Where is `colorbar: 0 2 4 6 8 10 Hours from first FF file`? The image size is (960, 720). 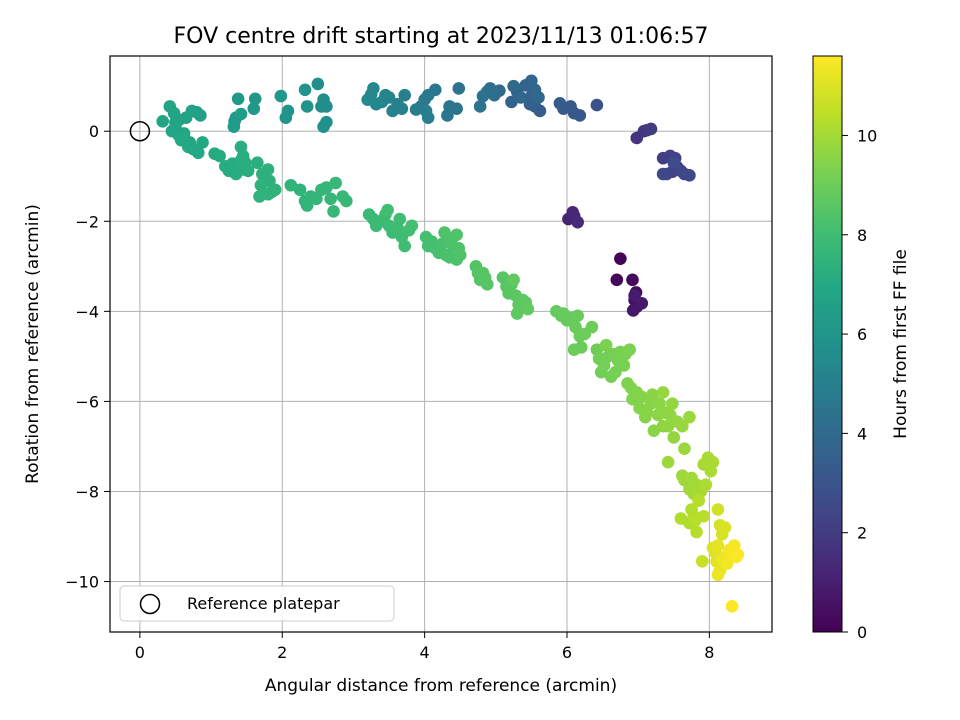
colorbar: 0 2 4 6 8 10 Hours from first FF file is located at coordinates (861, 348).